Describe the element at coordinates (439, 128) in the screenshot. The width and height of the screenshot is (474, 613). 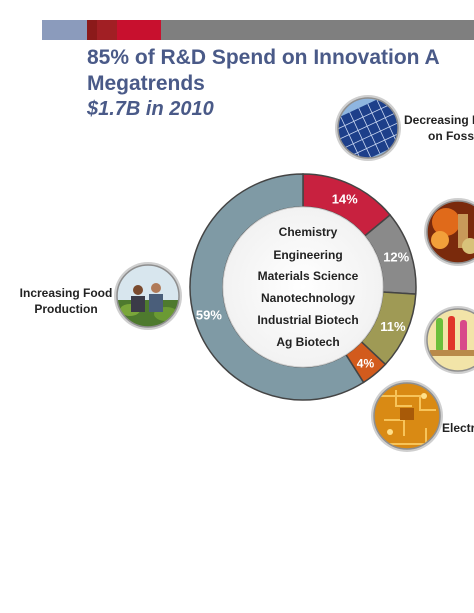
I see `label-fossil-fuels: Decreasing I on Foss` at that location.